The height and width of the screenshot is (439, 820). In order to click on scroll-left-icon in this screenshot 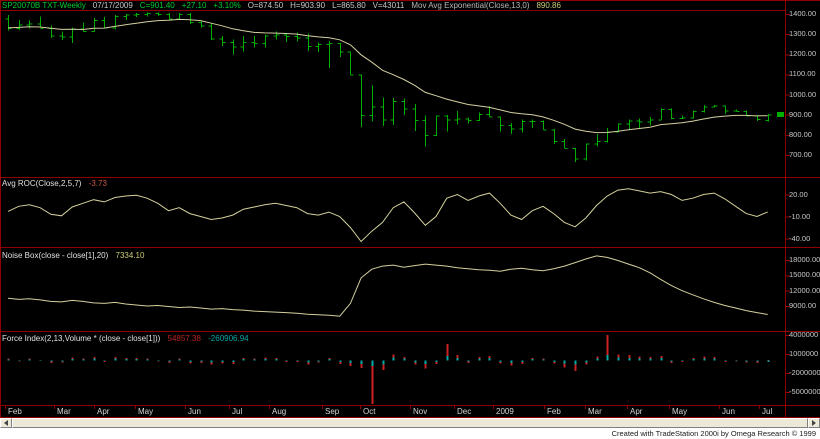, I will do `click(6, 423)`.